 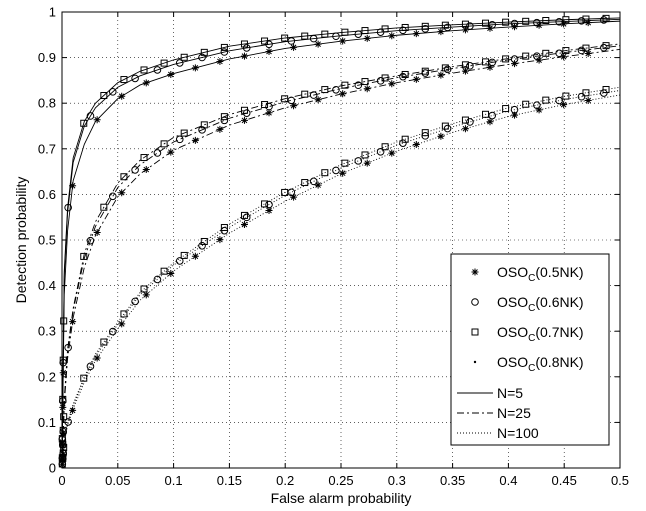 I want to click on y-tick-label: 0.5, so click(x=47, y=240).